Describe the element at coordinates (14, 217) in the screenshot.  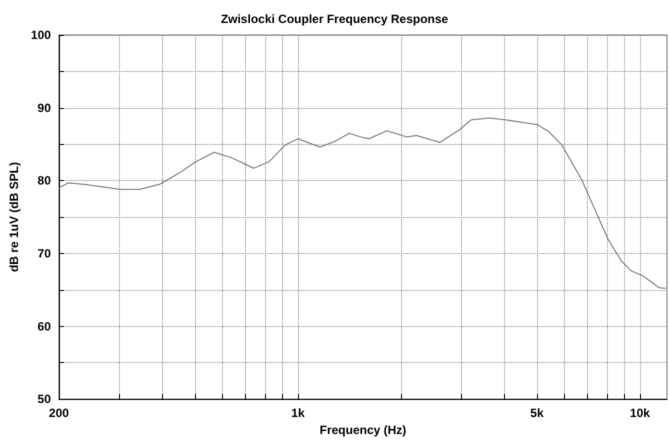
I see `y-axis-title: dB re 1uV (dB SPL)` at that location.